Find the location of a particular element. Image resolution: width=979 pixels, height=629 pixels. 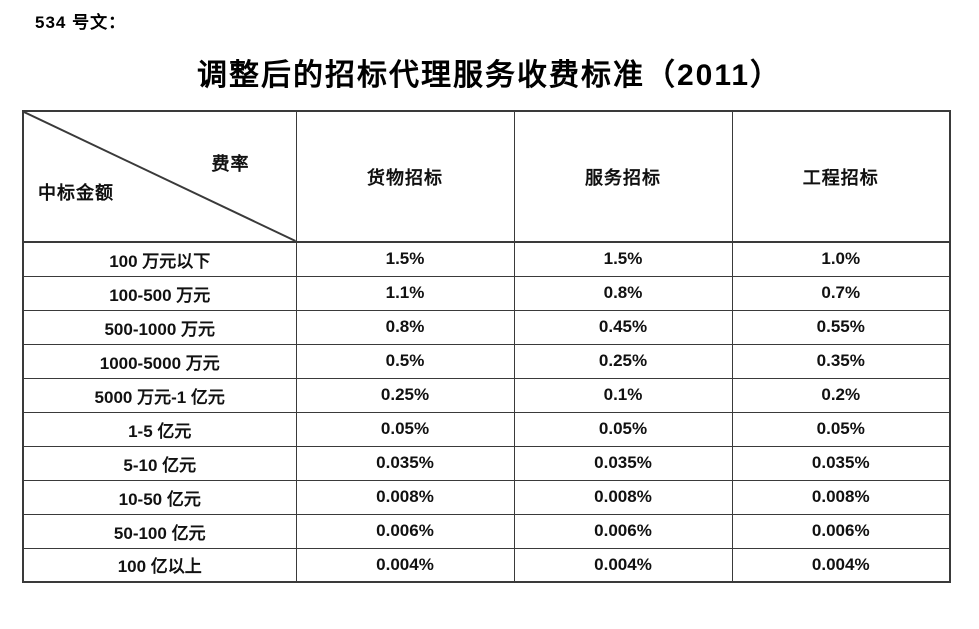

table-row: 100 亿以上 0.004% 0.004% 0.004% is located at coordinates (486, 565).